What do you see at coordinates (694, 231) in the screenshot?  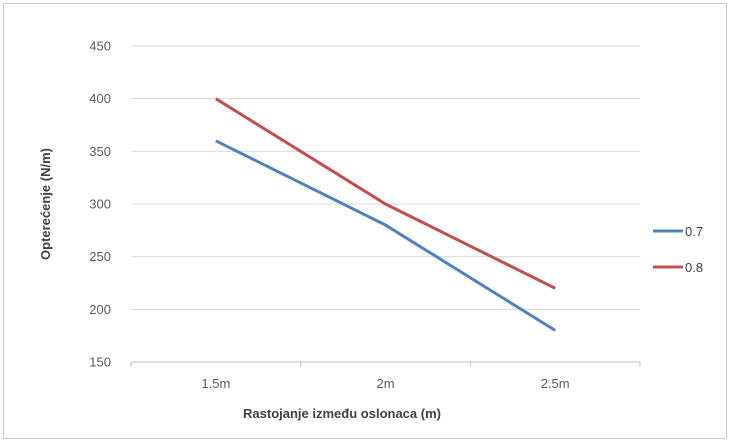 I see `legend-label-0.7: 0.7` at bounding box center [694, 231].